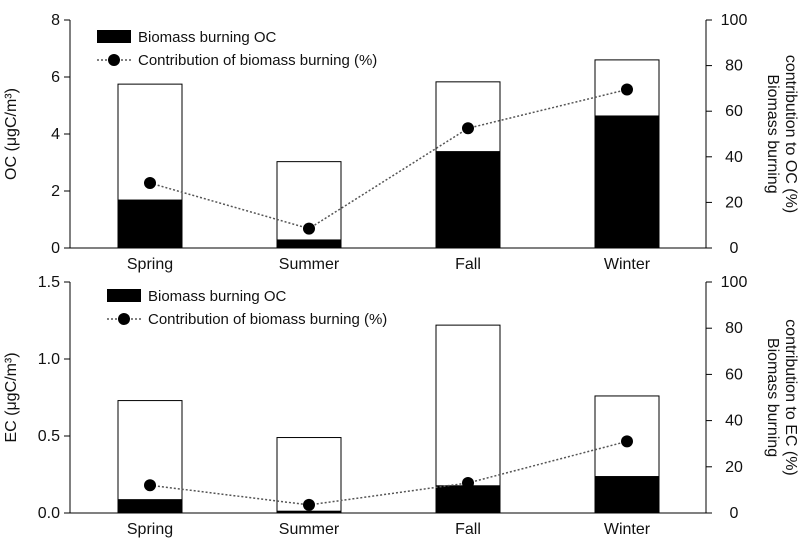 The width and height of the screenshot is (800, 546). Describe the element at coordinates (309, 205) in the screenshot. I see `panel1-total-bar` at that location.